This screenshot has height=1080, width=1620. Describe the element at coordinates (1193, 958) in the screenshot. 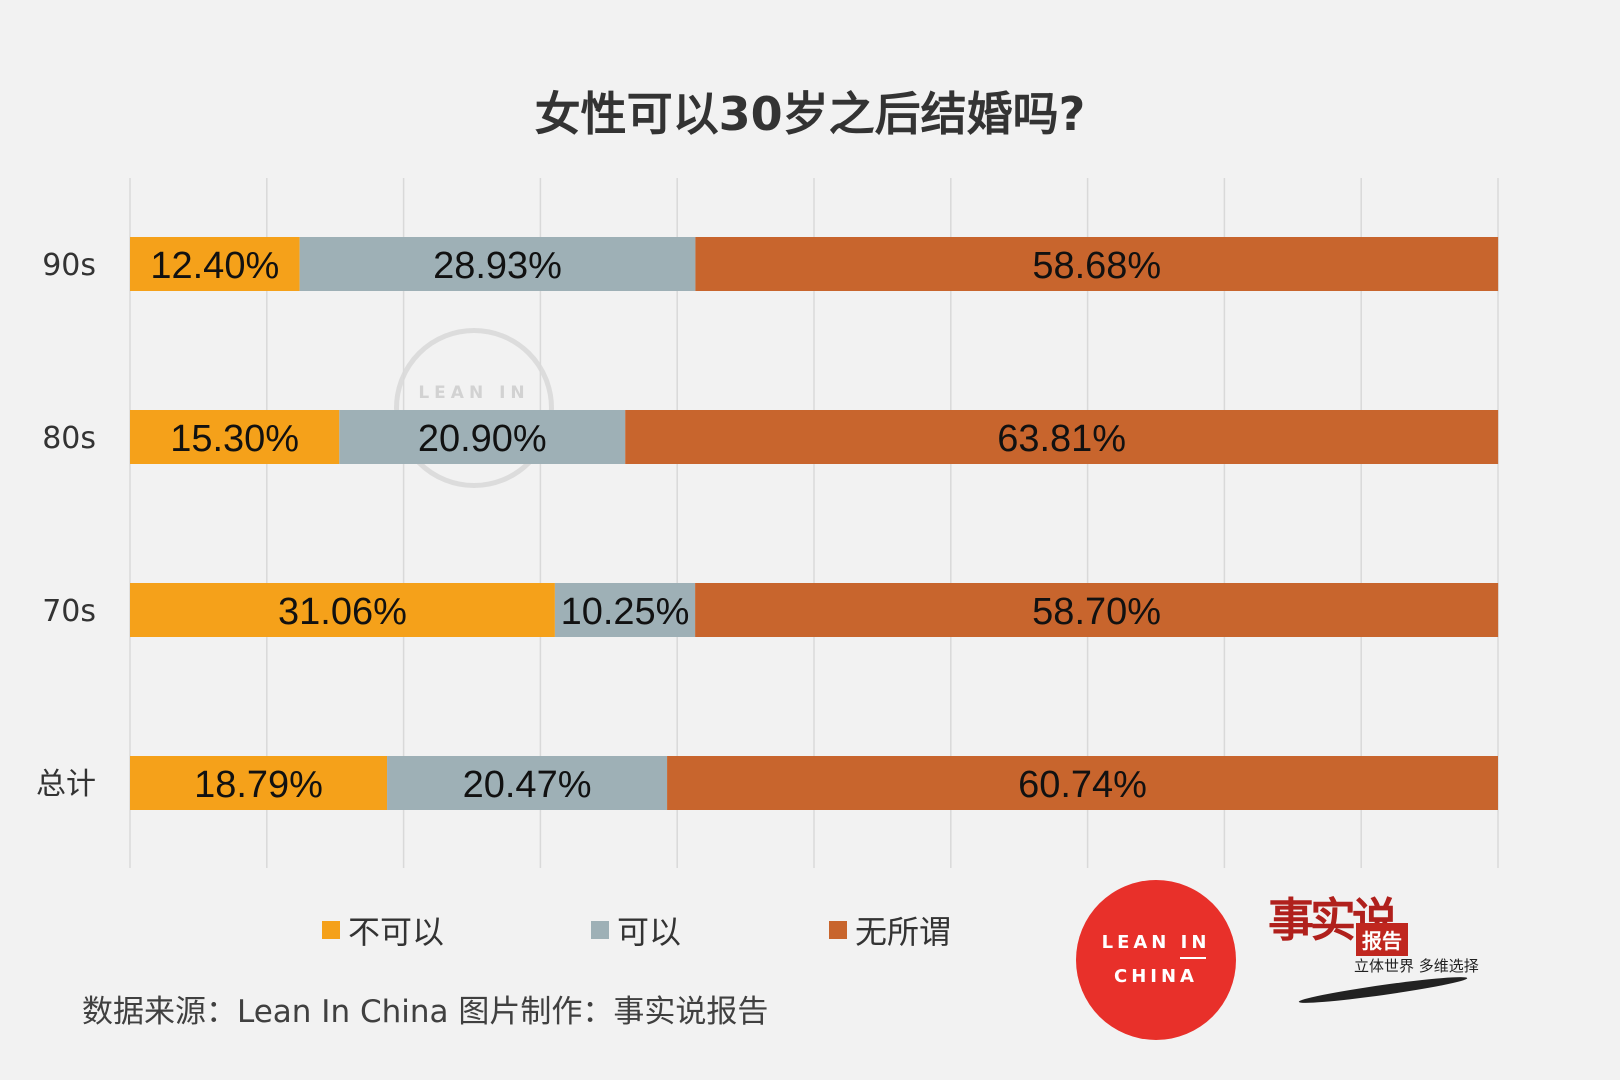

I see `logo-underline` at that location.